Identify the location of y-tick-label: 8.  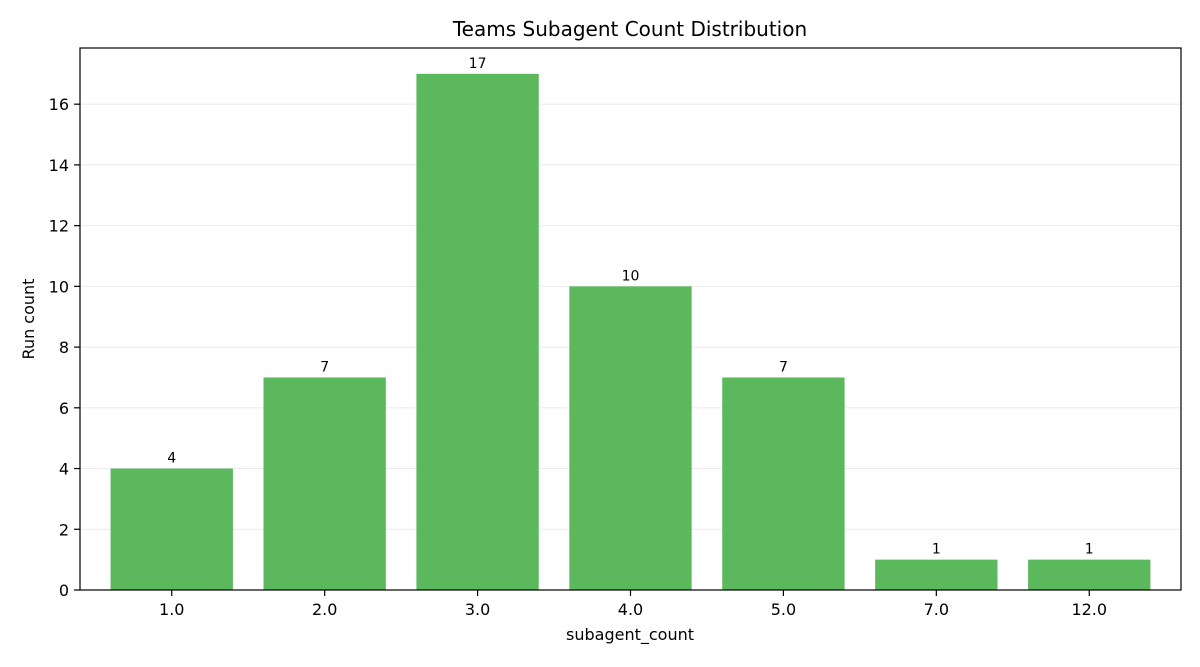
(64, 347).